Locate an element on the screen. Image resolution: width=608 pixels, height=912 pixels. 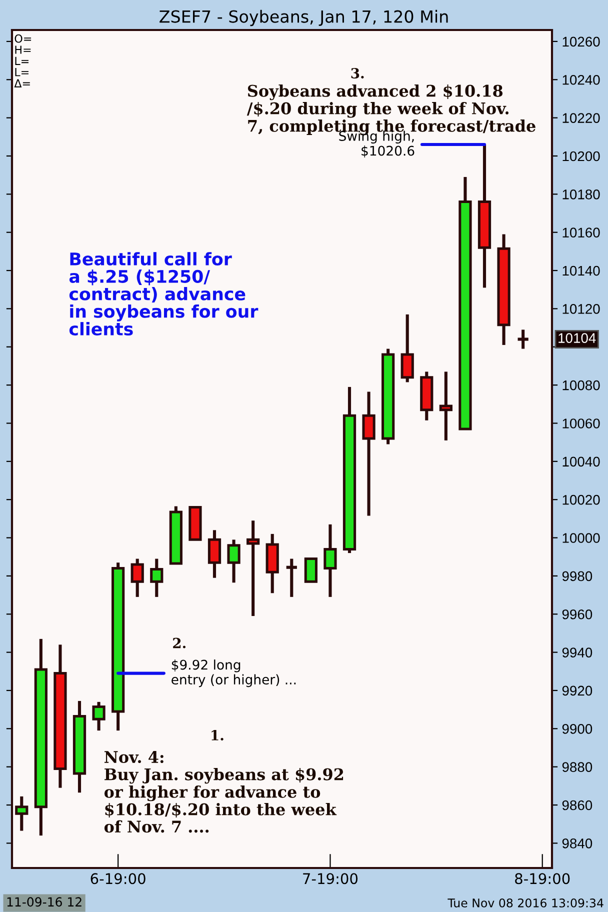
y-tick-label: 10020 is located at coordinates (581, 499).